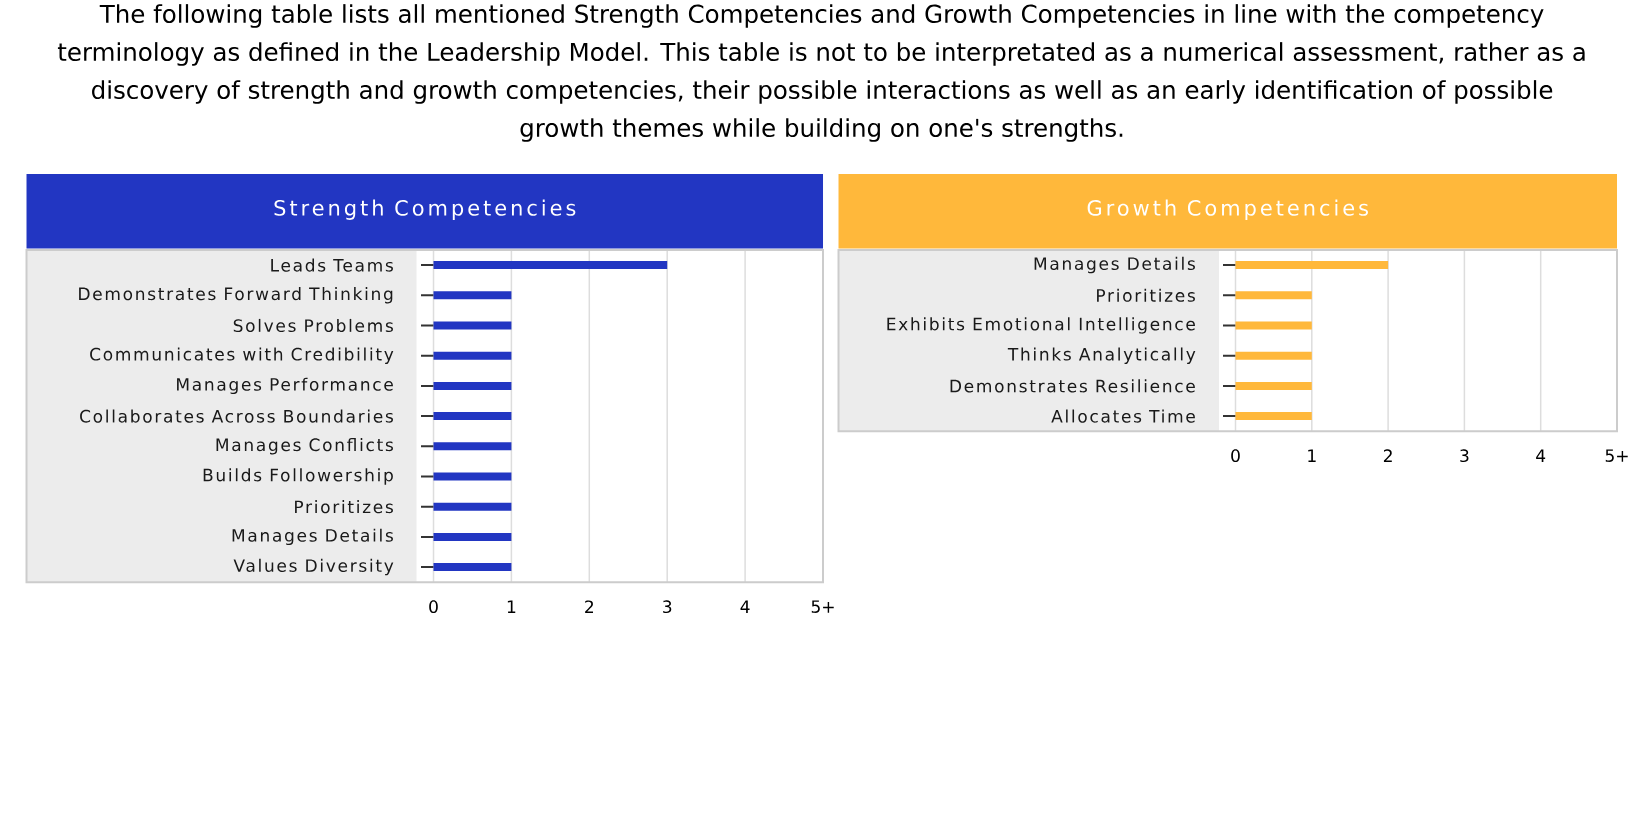 This screenshot has width=1644, height=835. I want to click on y-tick-label: Leads Teams, so click(332, 265).